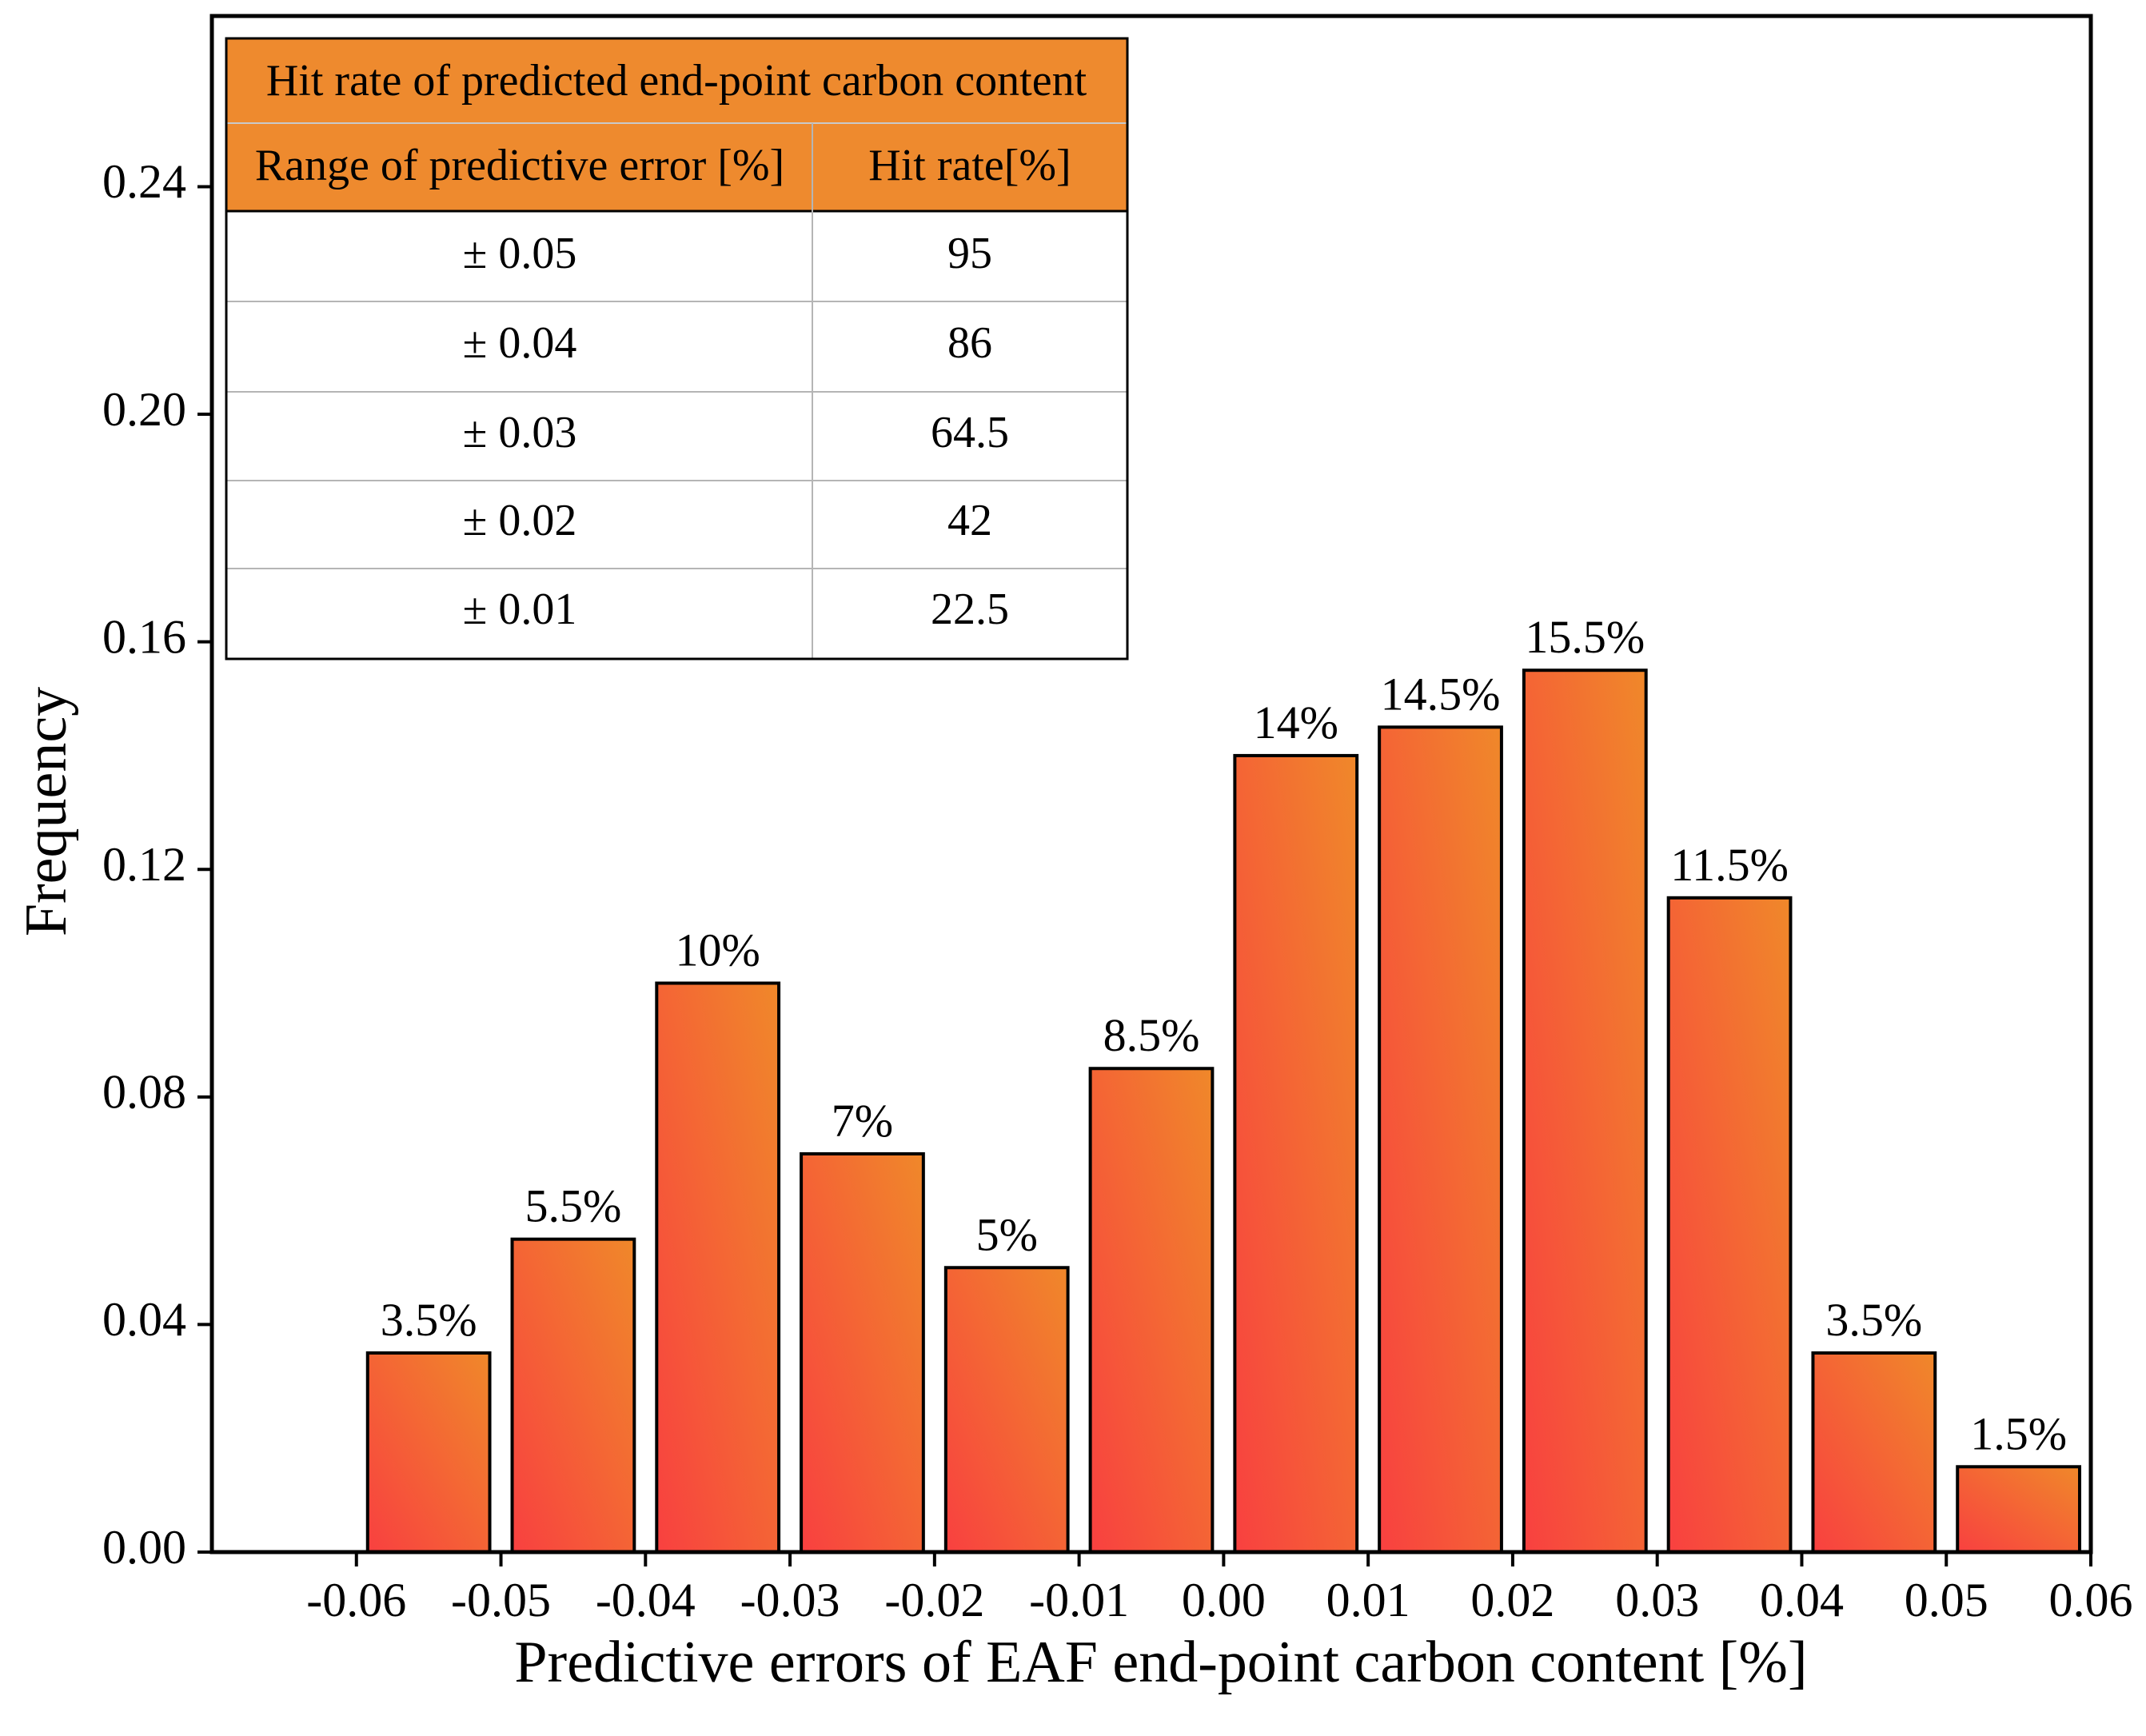 Image resolution: width=2146 pixels, height=1736 pixels. What do you see at coordinates (520, 609) in the screenshot?
I see `table-cell-range: ± 0.01` at bounding box center [520, 609].